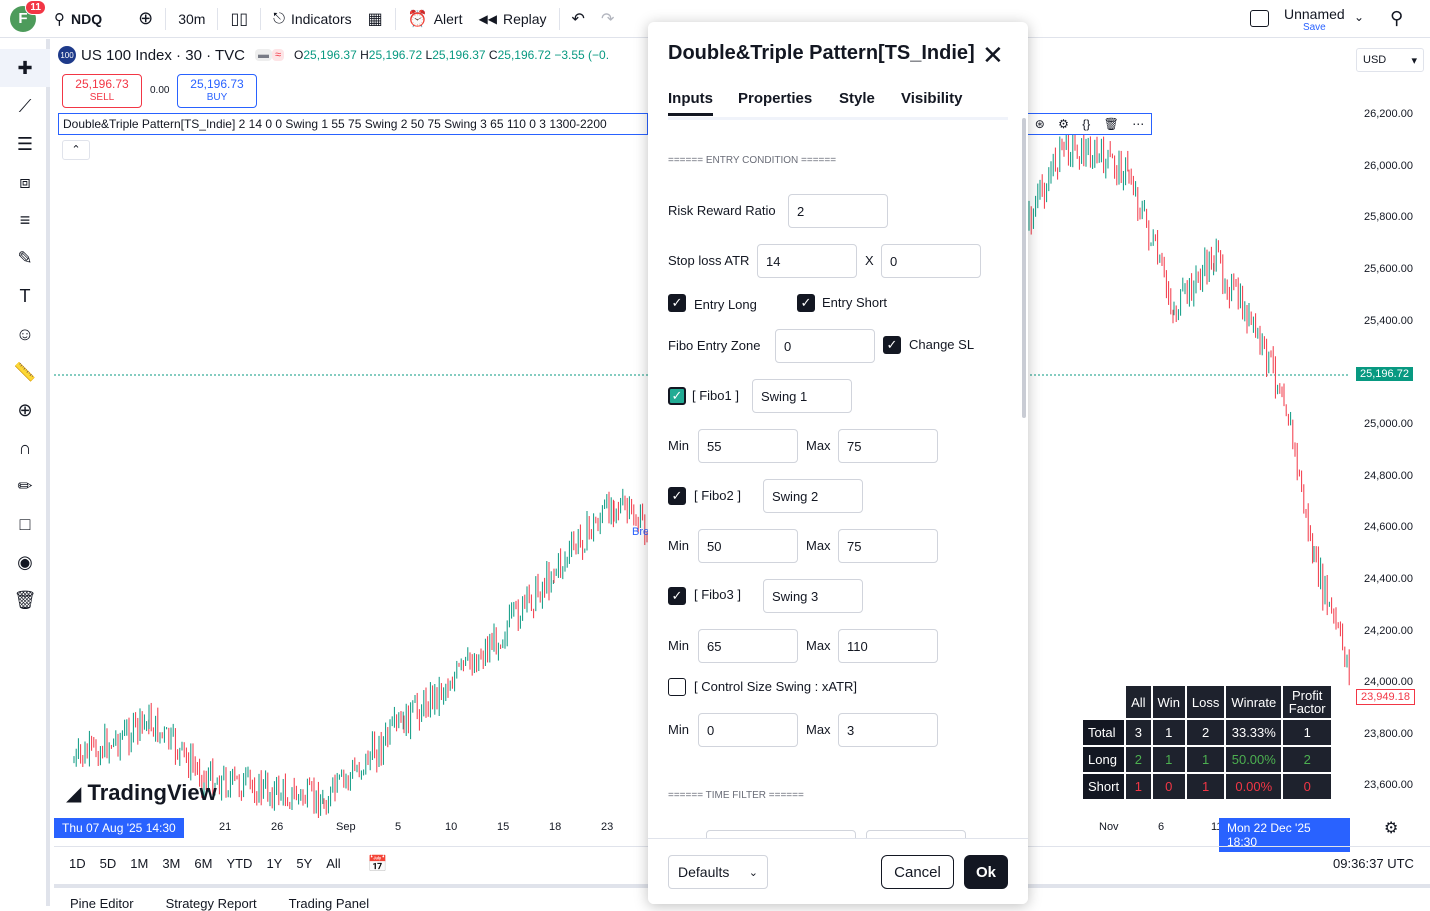 Image resolution: width=1430 pixels, height=911 pixels. What do you see at coordinates (78, 19) in the screenshot?
I see `symbol-search-button: ⚲ NDQ` at bounding box center [78, 19].